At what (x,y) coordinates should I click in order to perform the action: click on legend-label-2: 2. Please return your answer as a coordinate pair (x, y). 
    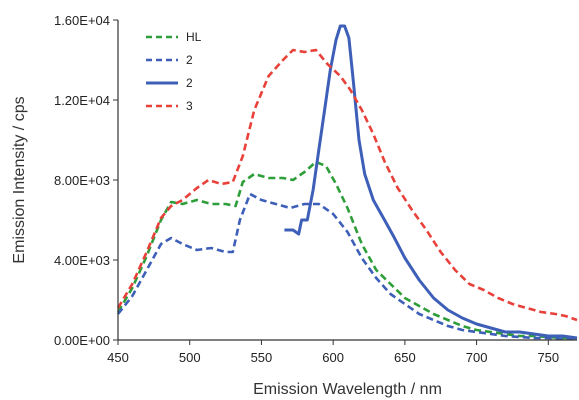
    Looking at the image, I should click on (189, 60).